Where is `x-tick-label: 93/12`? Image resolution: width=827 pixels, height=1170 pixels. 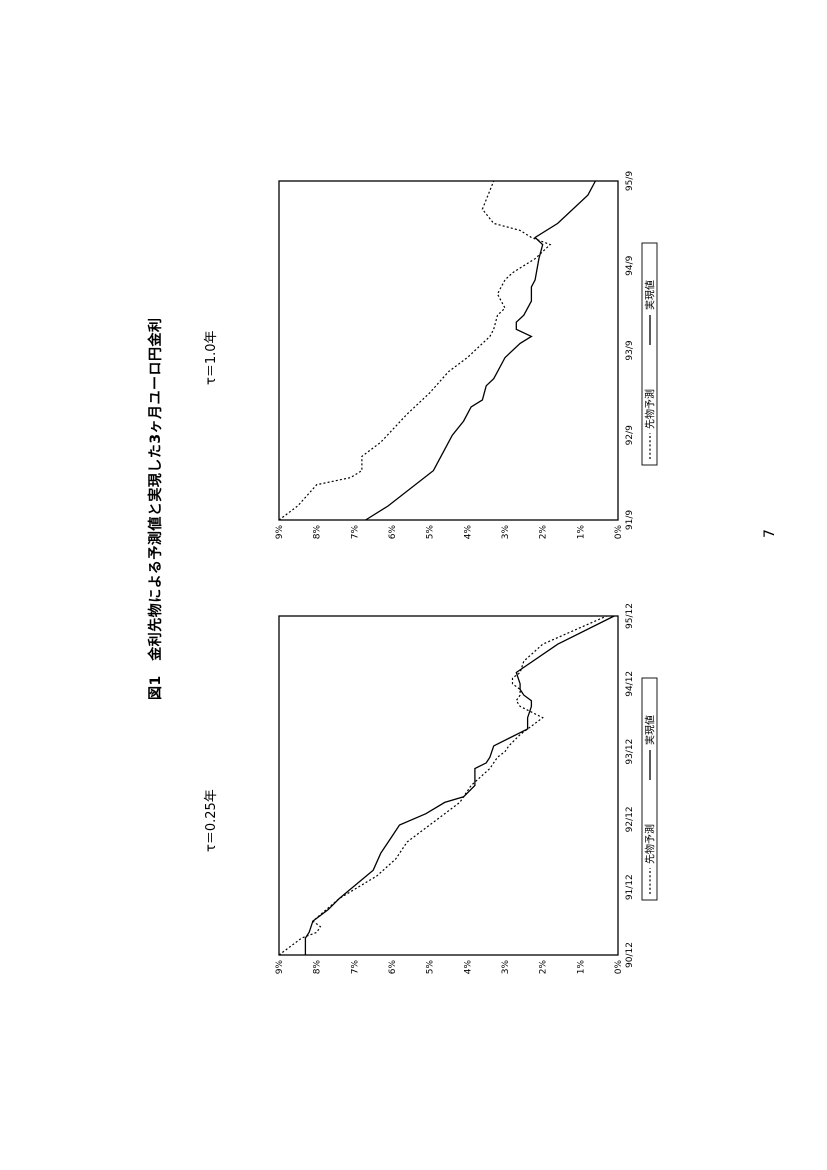 x-tick-label: 93/12 is located at coordinates (630, 752).